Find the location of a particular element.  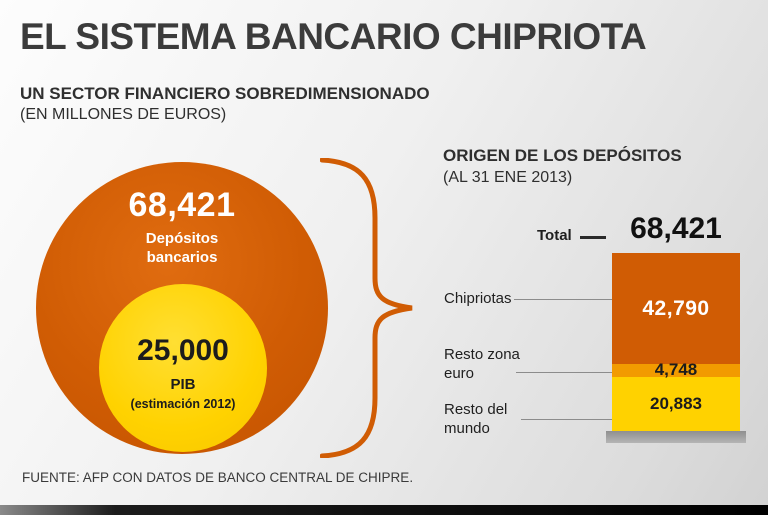

pib-label: PIB is located at coordinates (183, 384).